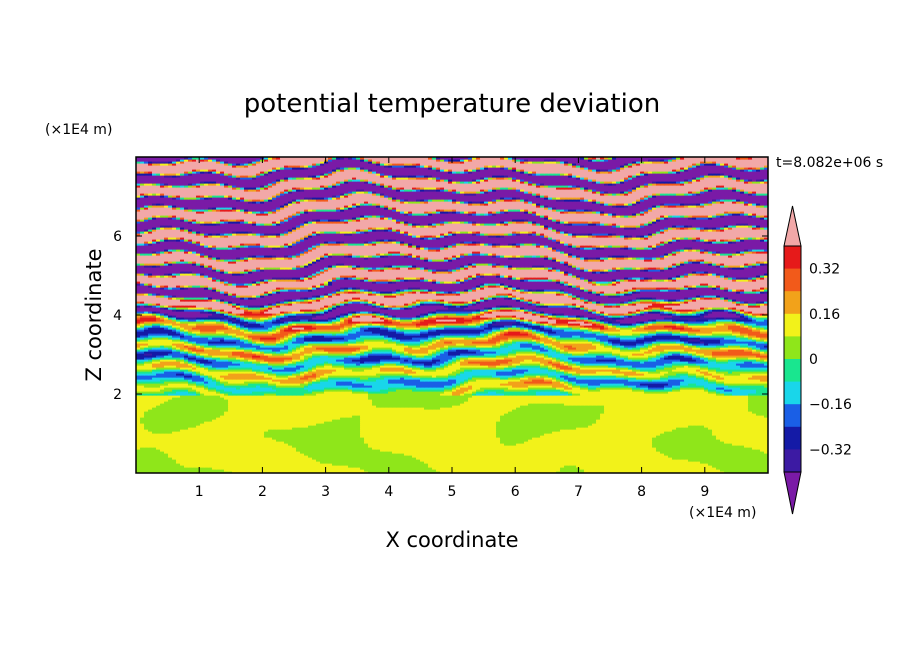 The height and width of the screenshot is (654, 904). I want to click on y-unit-label: (×1E4 m), so click(78, 130).